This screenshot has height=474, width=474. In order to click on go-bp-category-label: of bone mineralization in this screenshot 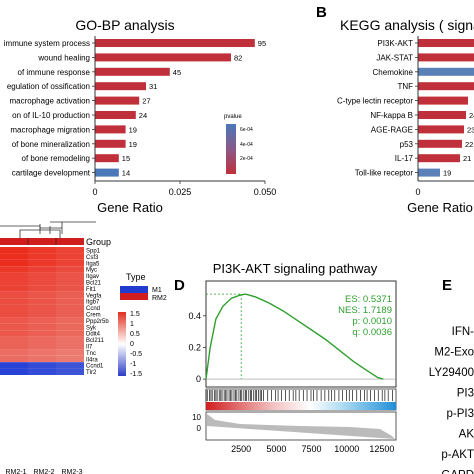, I will do `click(51, 144)`.